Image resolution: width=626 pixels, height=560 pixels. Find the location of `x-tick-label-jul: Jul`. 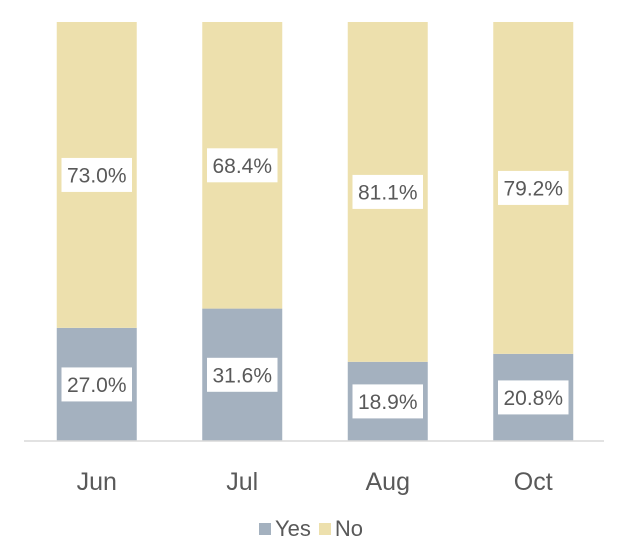

x-tick-label-jul: Jul is located at coordinates (242, 482).